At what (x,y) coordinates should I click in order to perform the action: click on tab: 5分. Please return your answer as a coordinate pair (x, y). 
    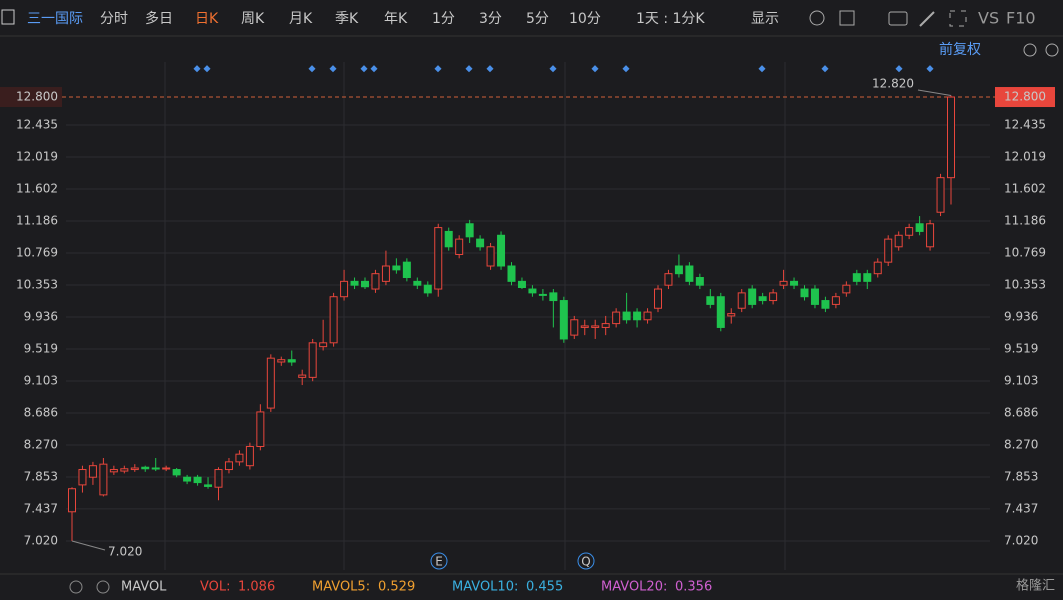
    Looking at the image, I should click on (537, 19).